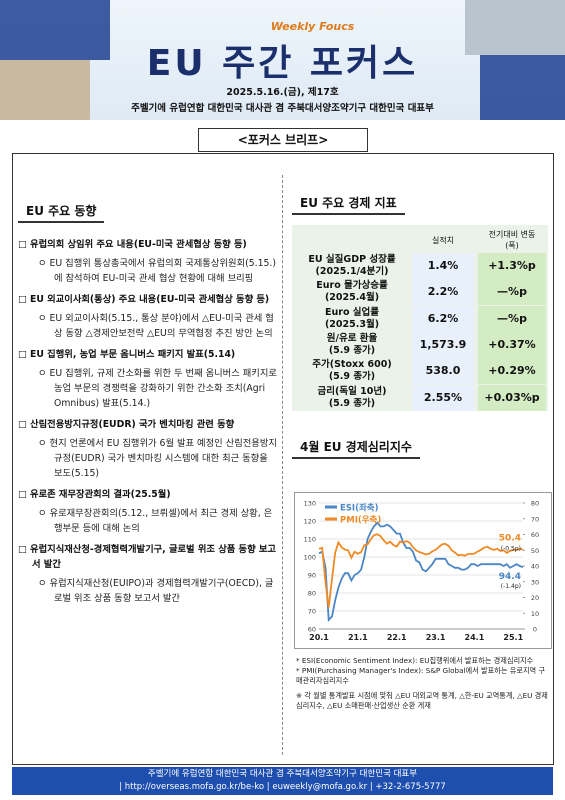  Describe the element at coordinates (310, 540) in the screenshot. I see `y-tick-label: 110` at that location.